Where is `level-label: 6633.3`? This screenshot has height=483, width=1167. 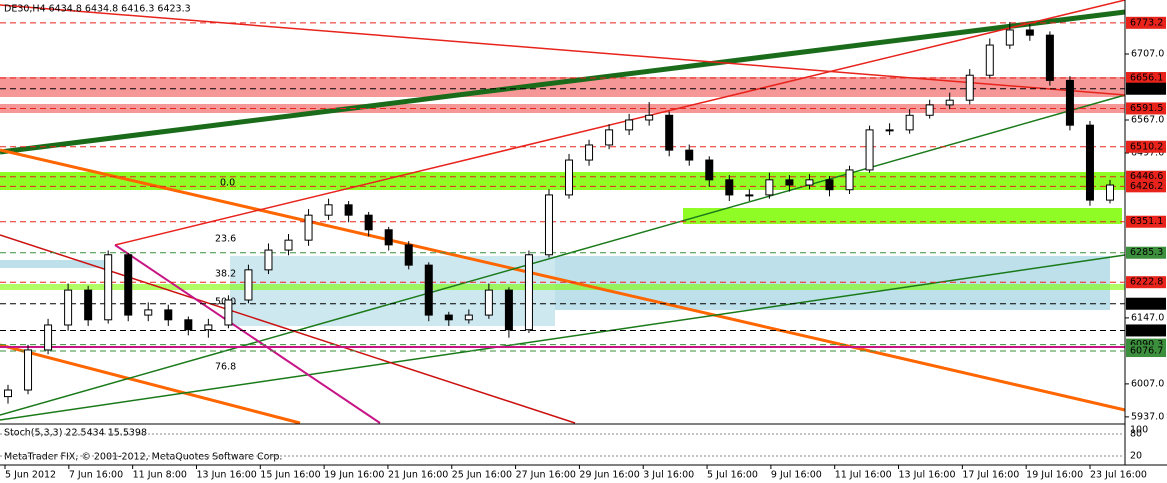
level-label: 6633.3 is located at coordinates (1146, 88).